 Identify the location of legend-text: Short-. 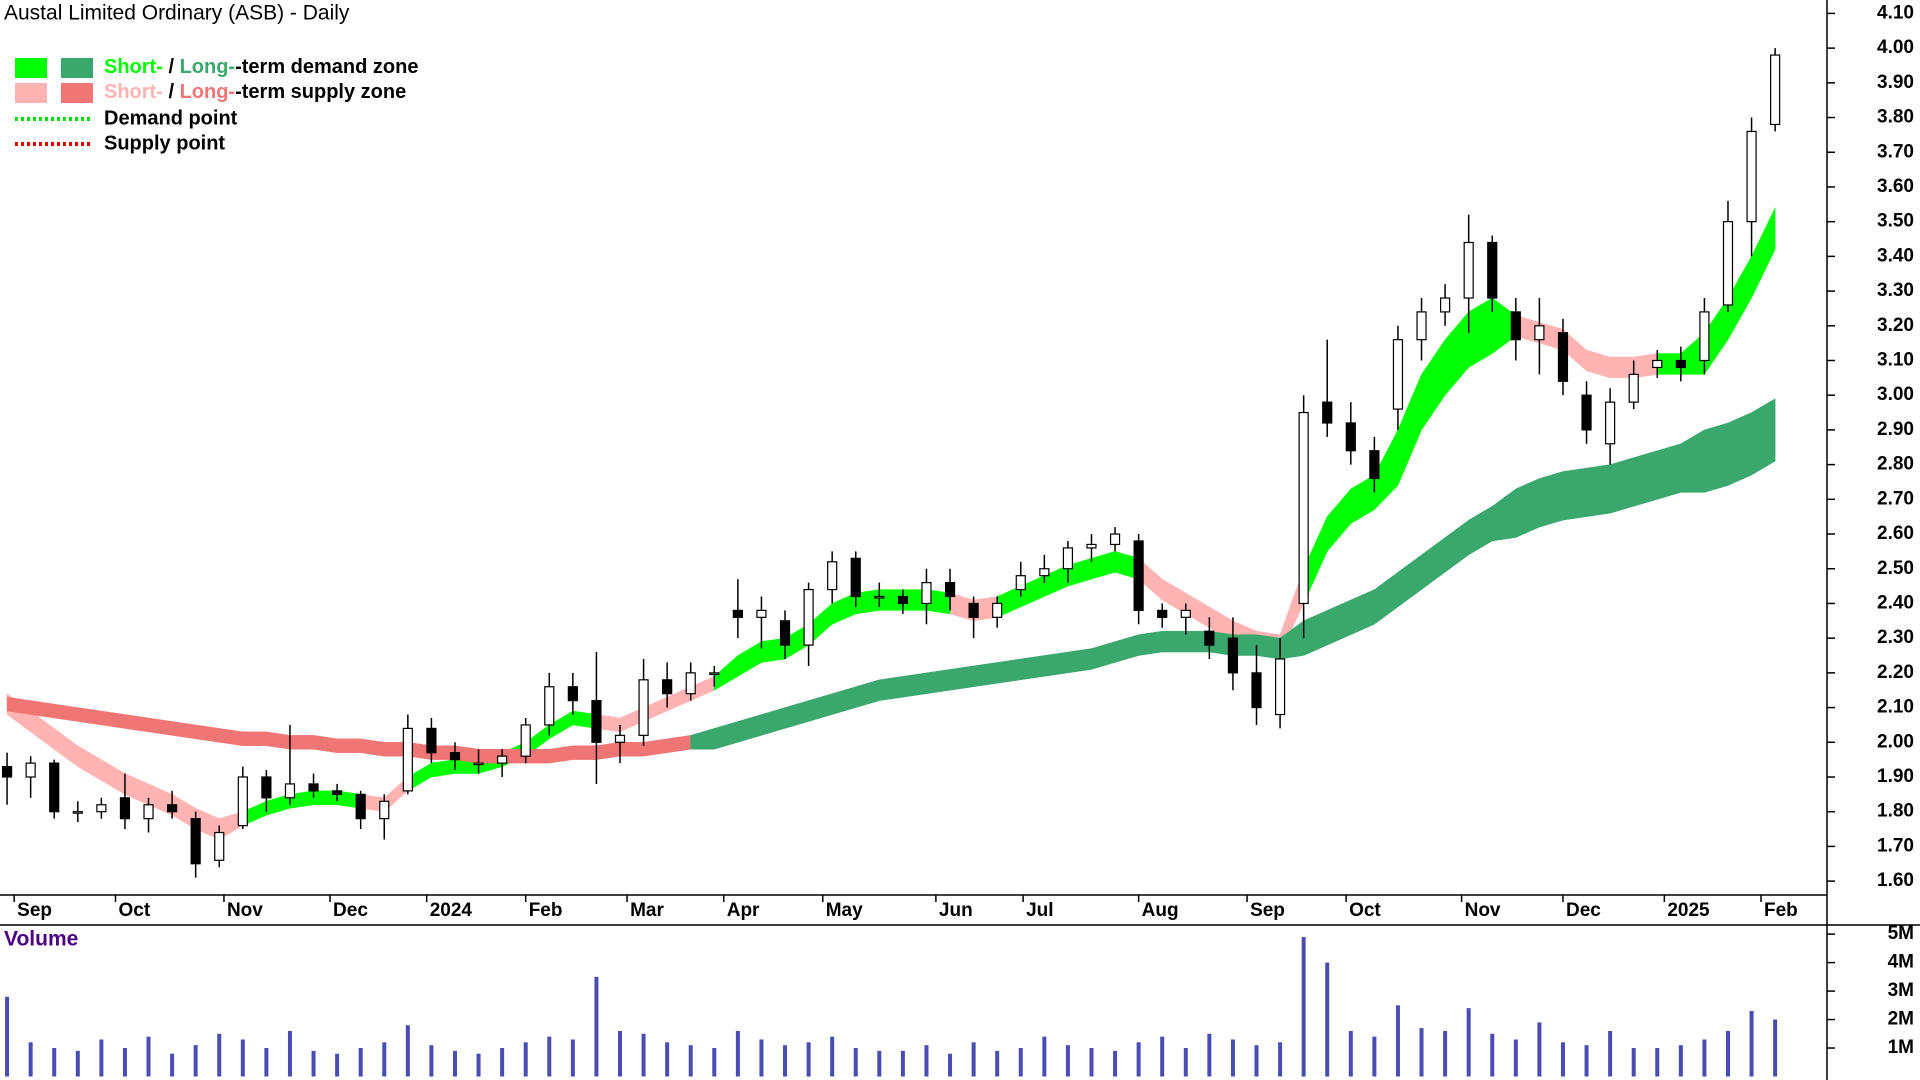
(133, 92).